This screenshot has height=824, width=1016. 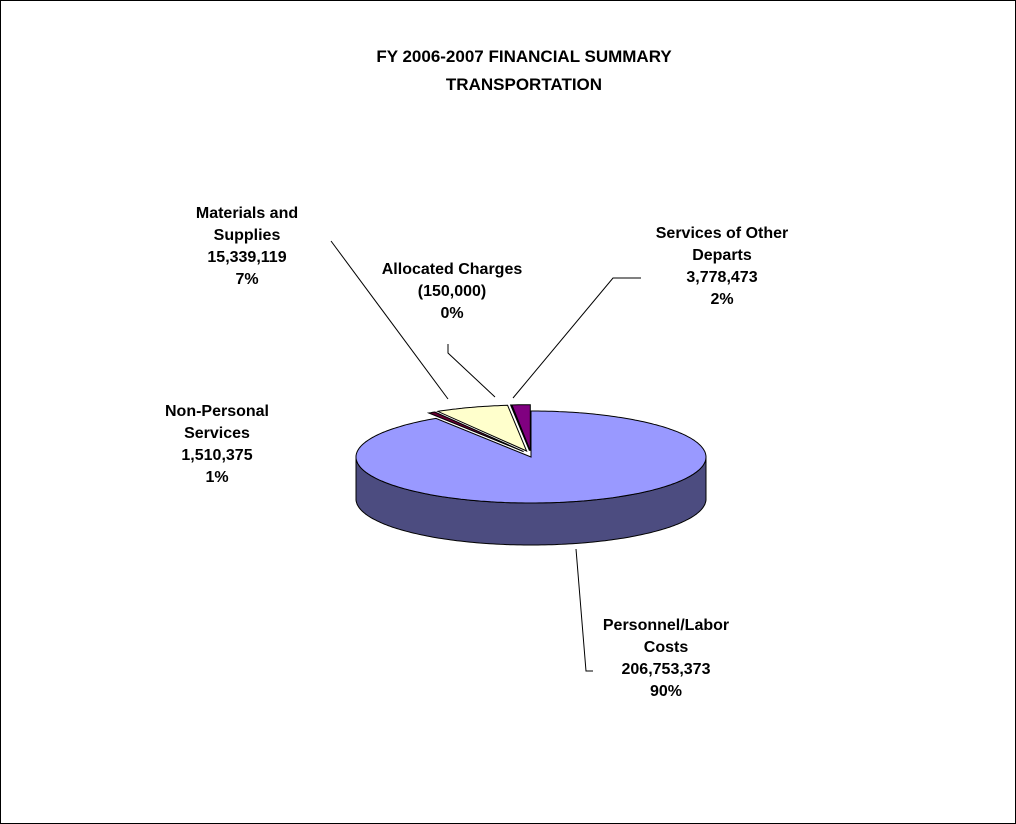 What do you see at coordinates (722, 277) in the screenshot?
I see `value-label: 3,778,473` at bounding box center [722, 277].